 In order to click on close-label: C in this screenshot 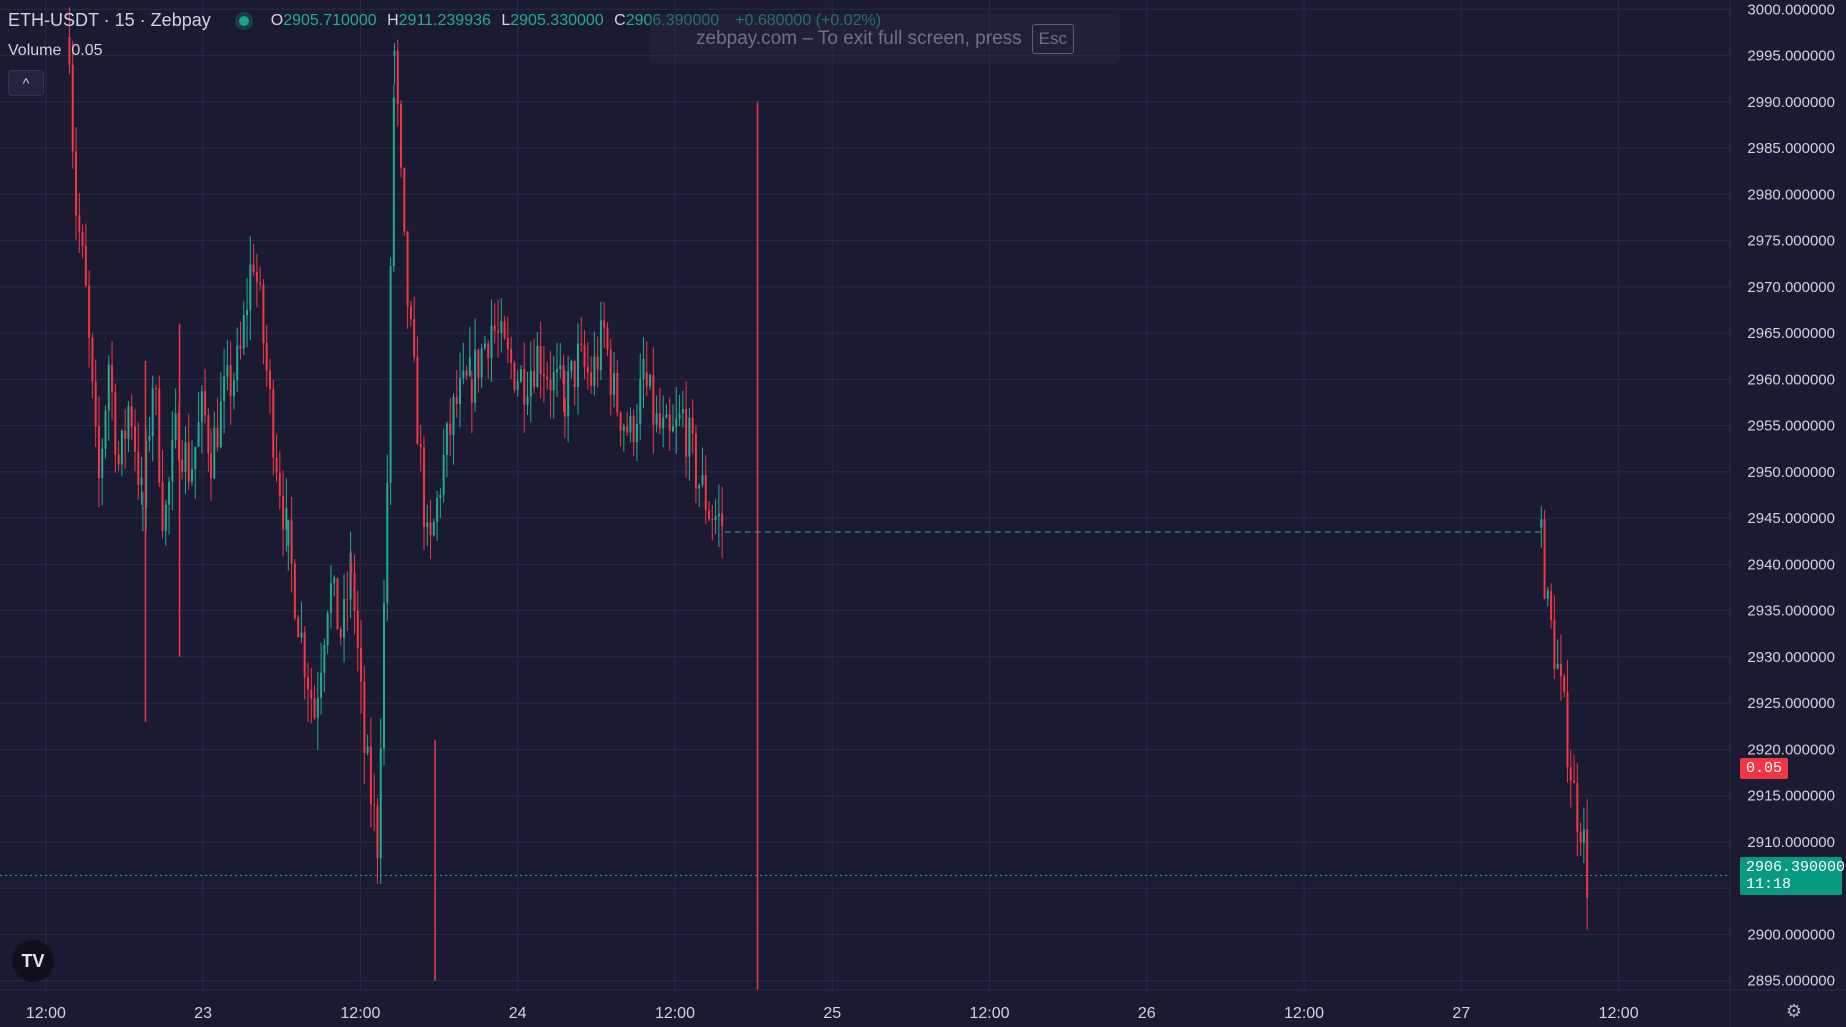, I will do `click(620, 20)`.